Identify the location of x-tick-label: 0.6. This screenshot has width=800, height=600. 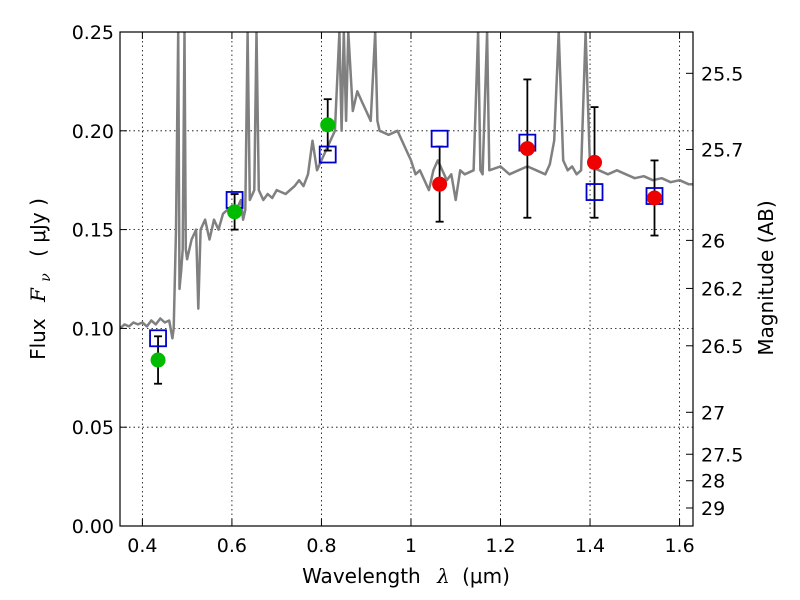
(232, 546).